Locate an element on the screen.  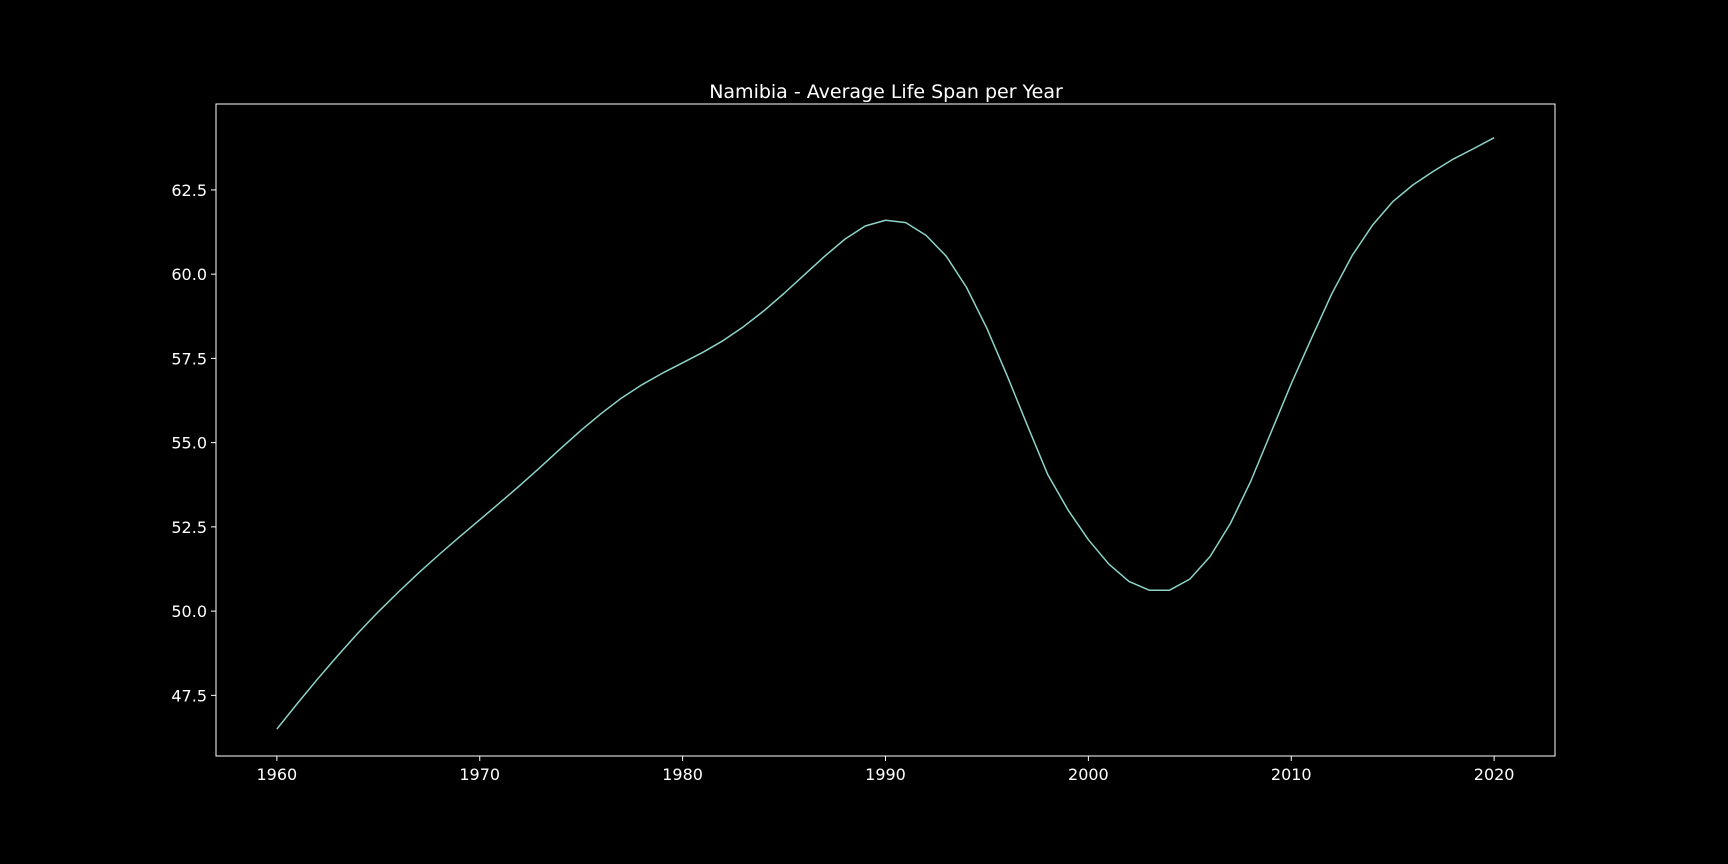
x-axis: 1960 1970 1980 1990 2000 2010 2020 is located at coordinates (886, 770).